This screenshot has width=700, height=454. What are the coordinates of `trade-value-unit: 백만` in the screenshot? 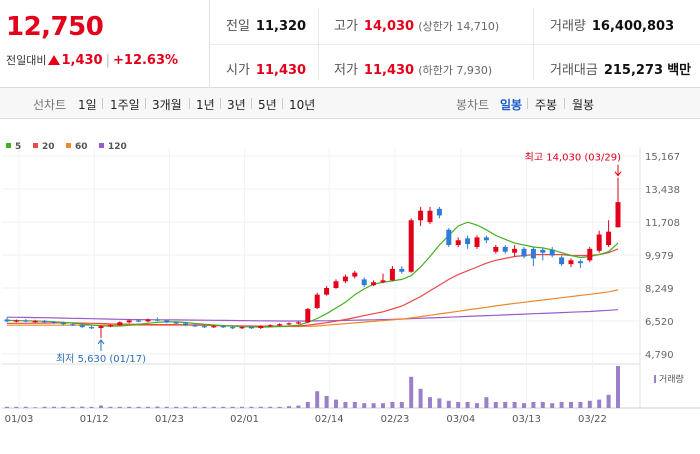 It's located at (679, 70).